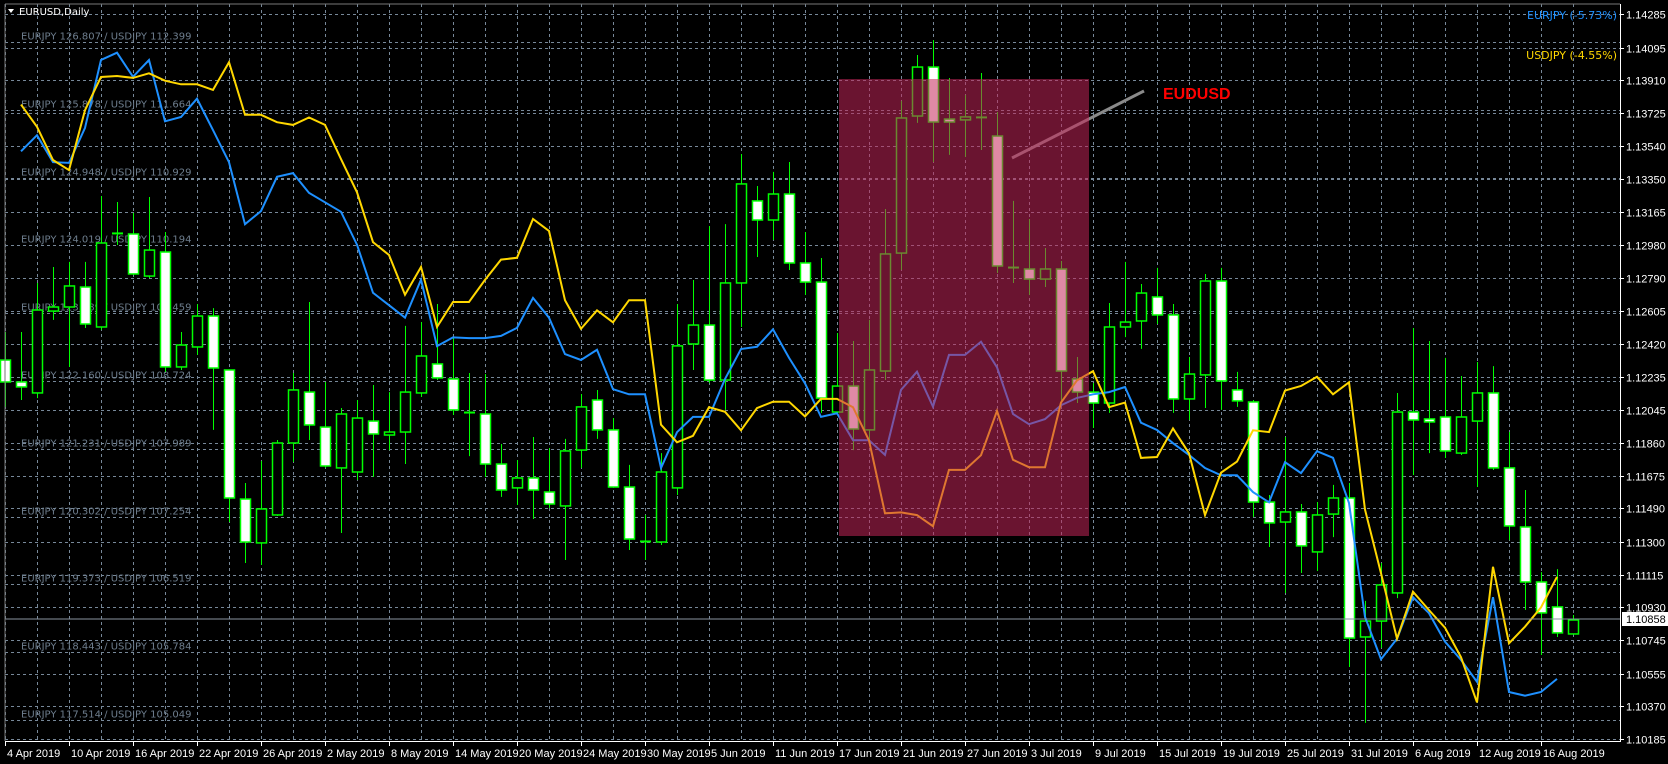  Describe the element at coordinates (1646, 247) in the screenshot. I see `price-tick-label: 1.12980` at that location.